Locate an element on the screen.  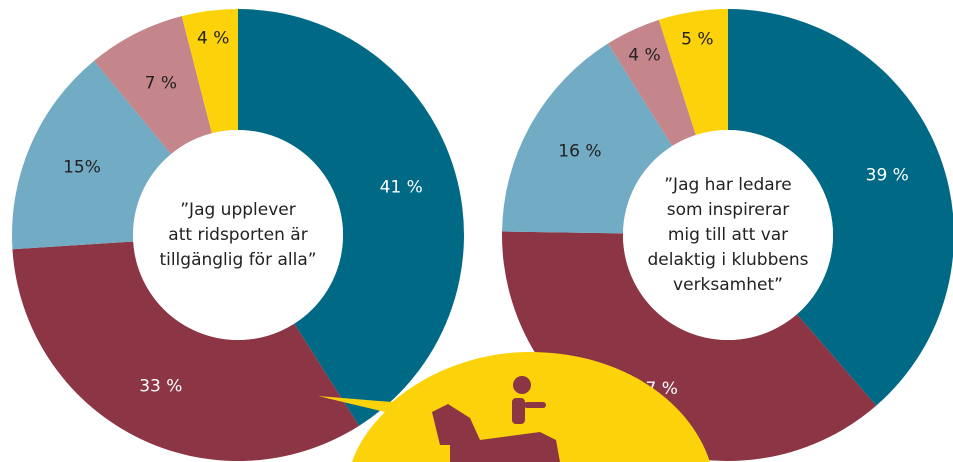
center-text: att ridsporten är is located at coordinates (237, 235).